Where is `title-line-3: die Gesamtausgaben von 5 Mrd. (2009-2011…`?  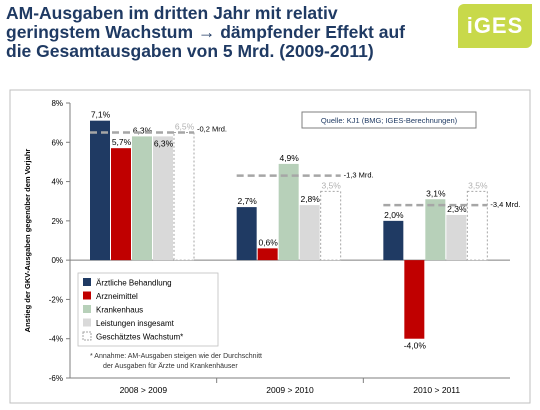 title-line-3: die Gesamtausgaben von 5 Mrd. (2009-2011… is located at coordinates (190, 51).